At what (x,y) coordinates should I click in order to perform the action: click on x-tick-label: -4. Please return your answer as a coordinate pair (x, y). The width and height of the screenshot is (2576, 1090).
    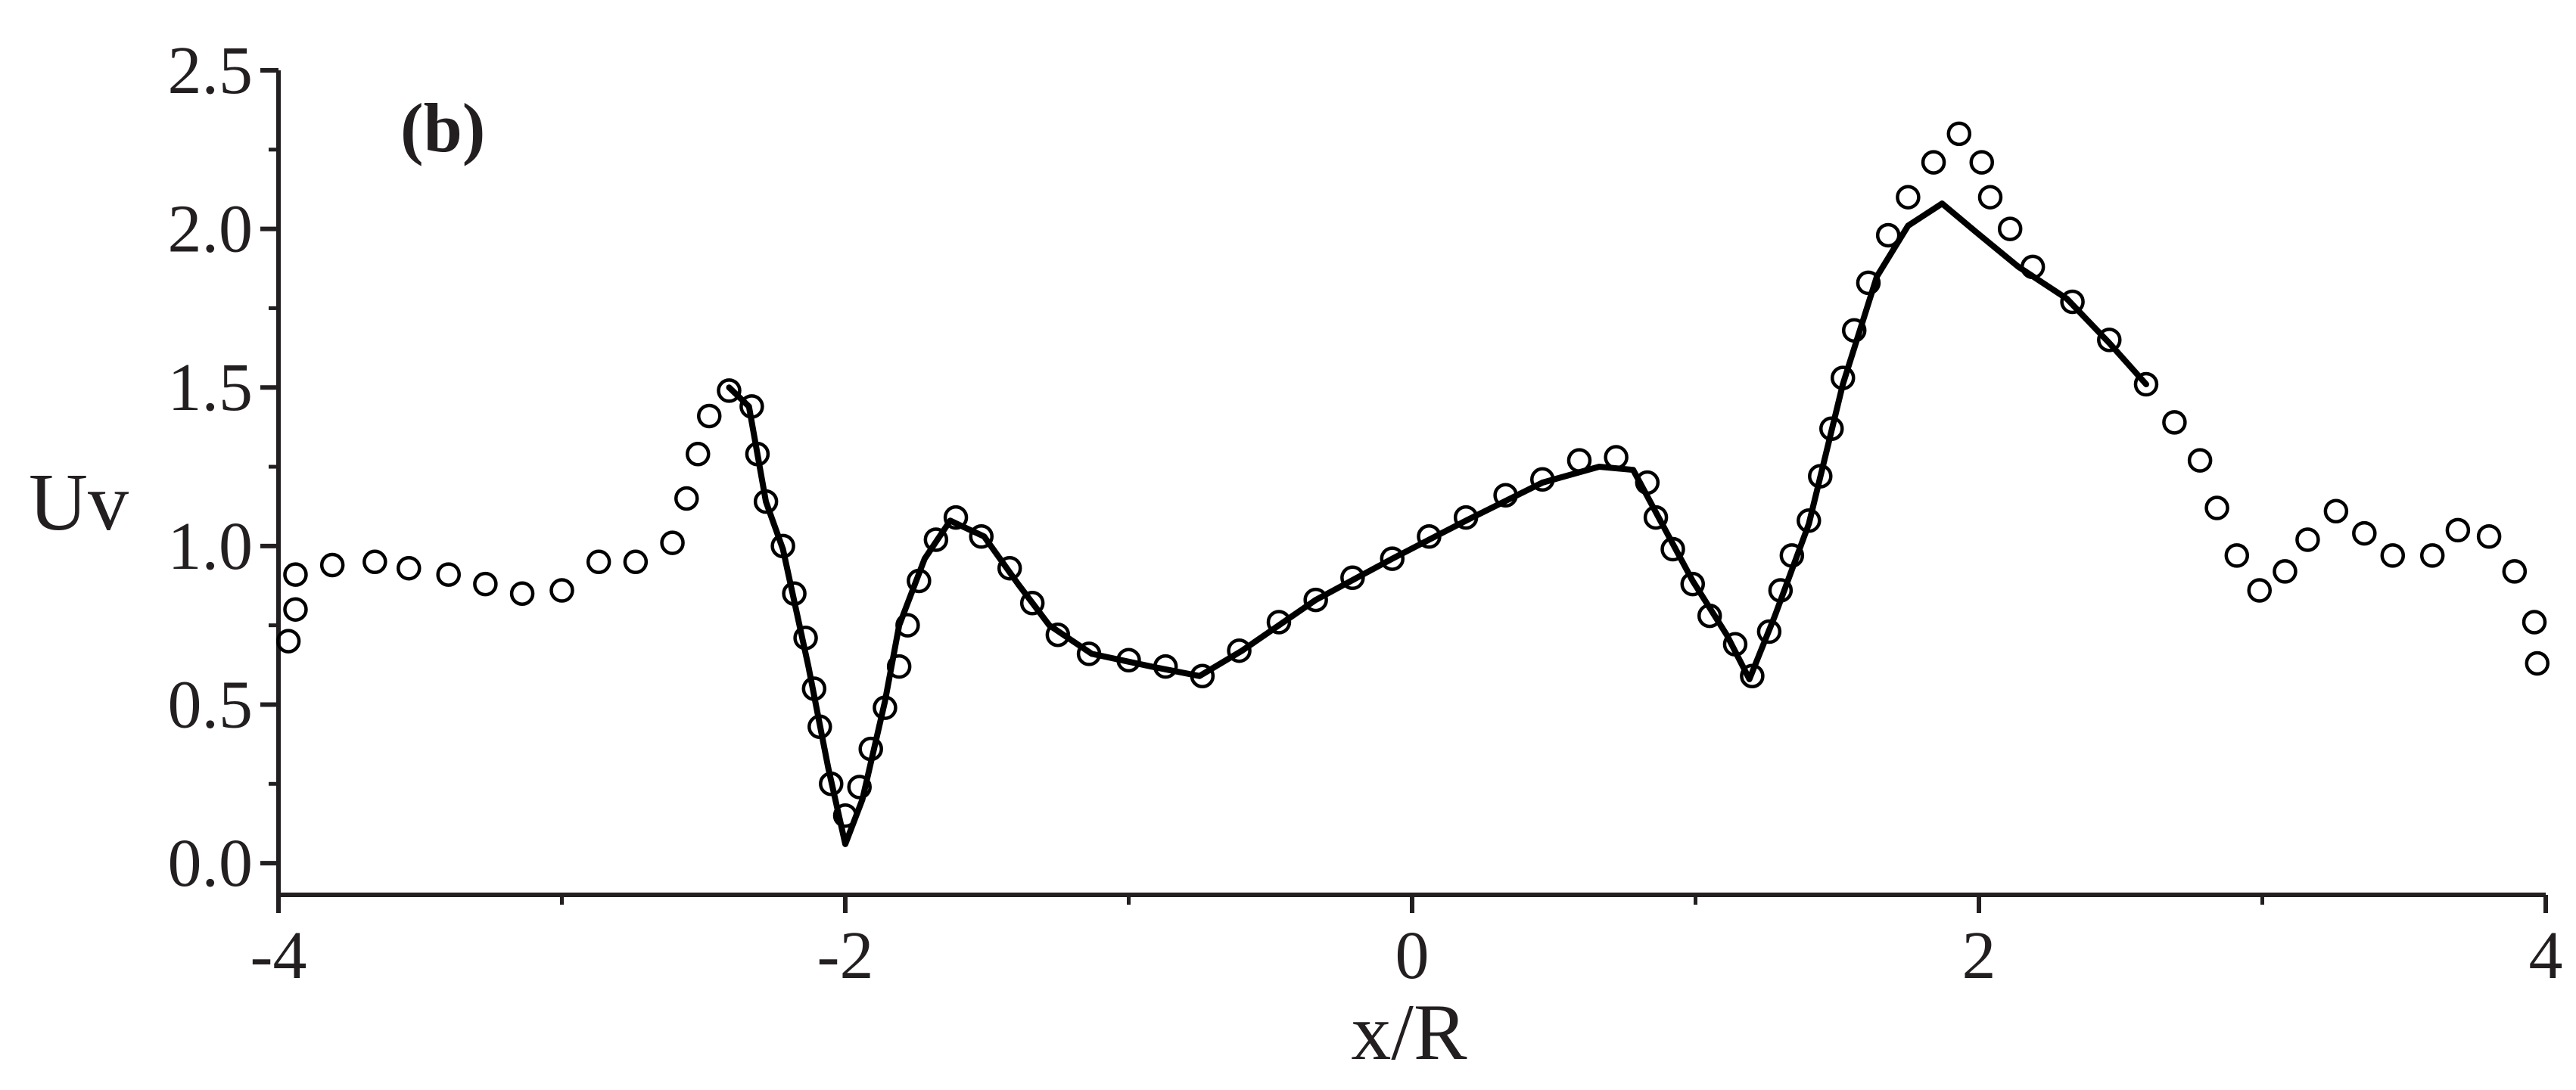
    Looking at the image, I should click on (278, 955).